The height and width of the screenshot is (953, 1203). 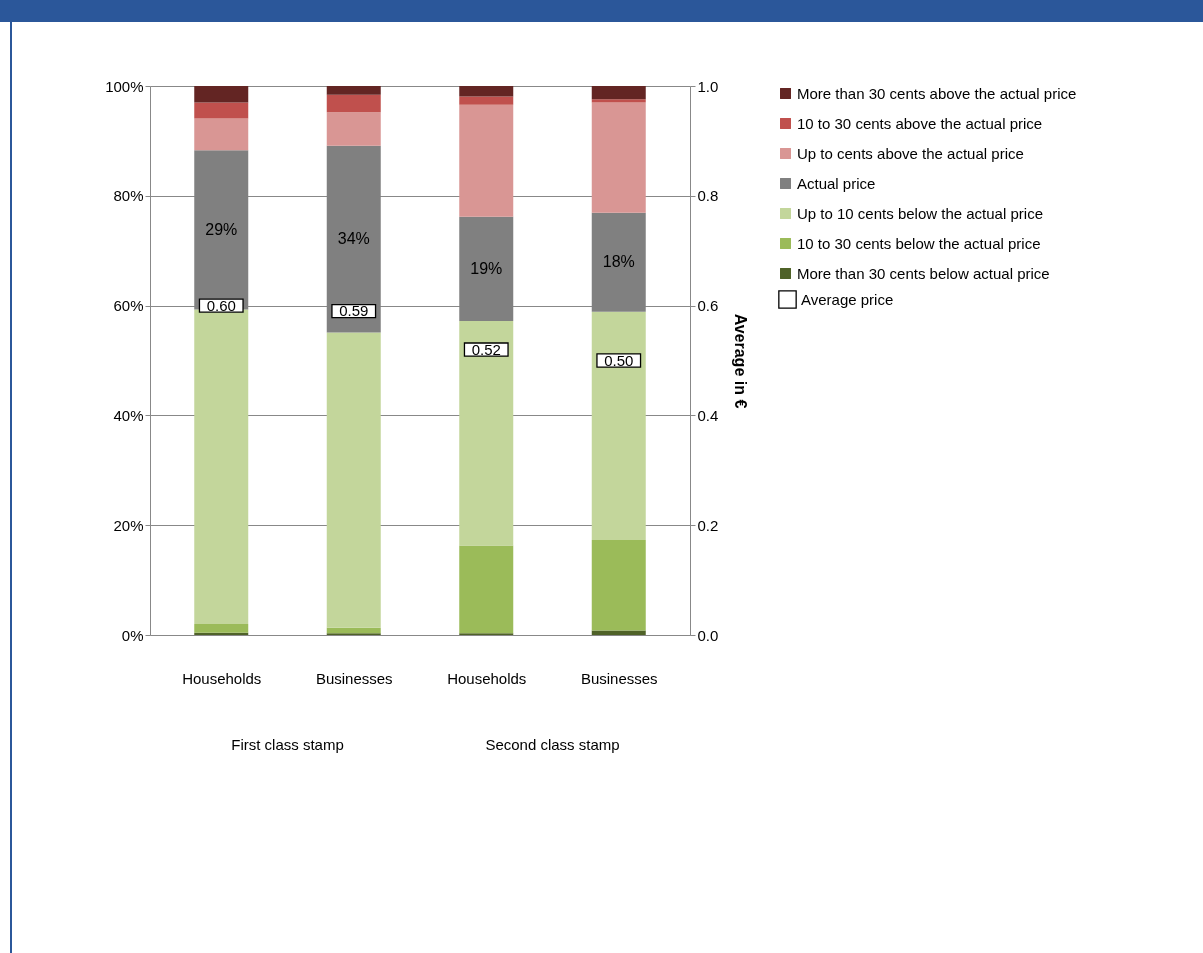 I want to click on legend-label: Up to cents above the actual price, so click(x=910, y=153).